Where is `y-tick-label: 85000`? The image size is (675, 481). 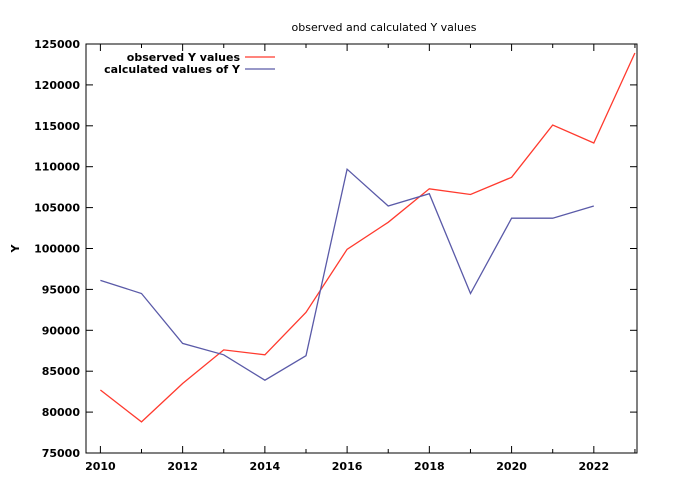 y-tick-label: 85000 is located at coordinates (61, 371).